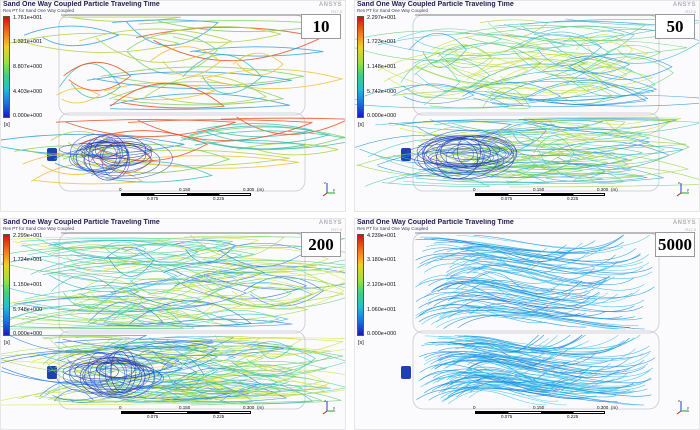  Describe the element at coordinates (382, 18) in the screenshot. I see `legend-tick: 2.297e+001` at that location.